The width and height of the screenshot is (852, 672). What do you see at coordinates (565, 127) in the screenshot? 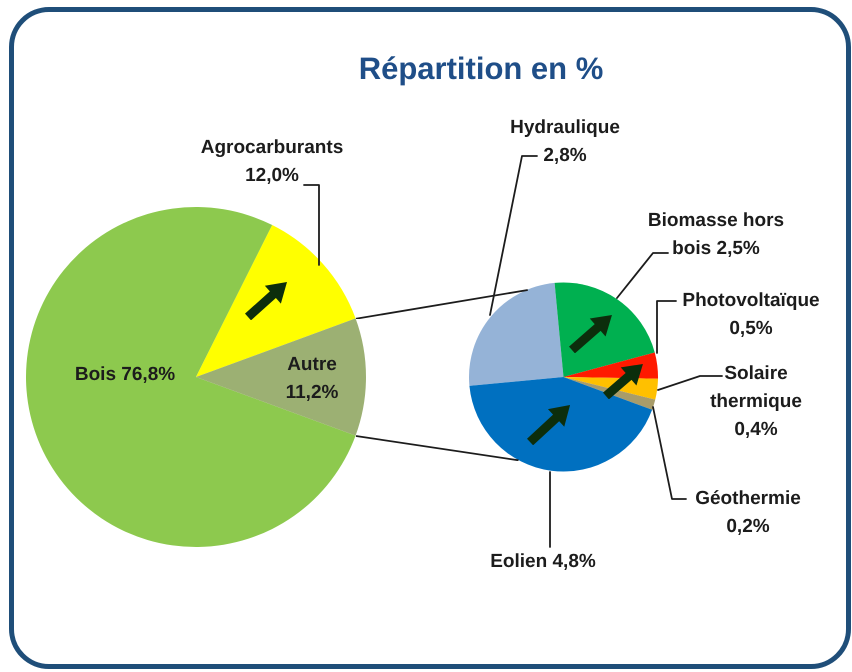
I see `slice-label: Hydraulique` at bounding box center [565, 127].